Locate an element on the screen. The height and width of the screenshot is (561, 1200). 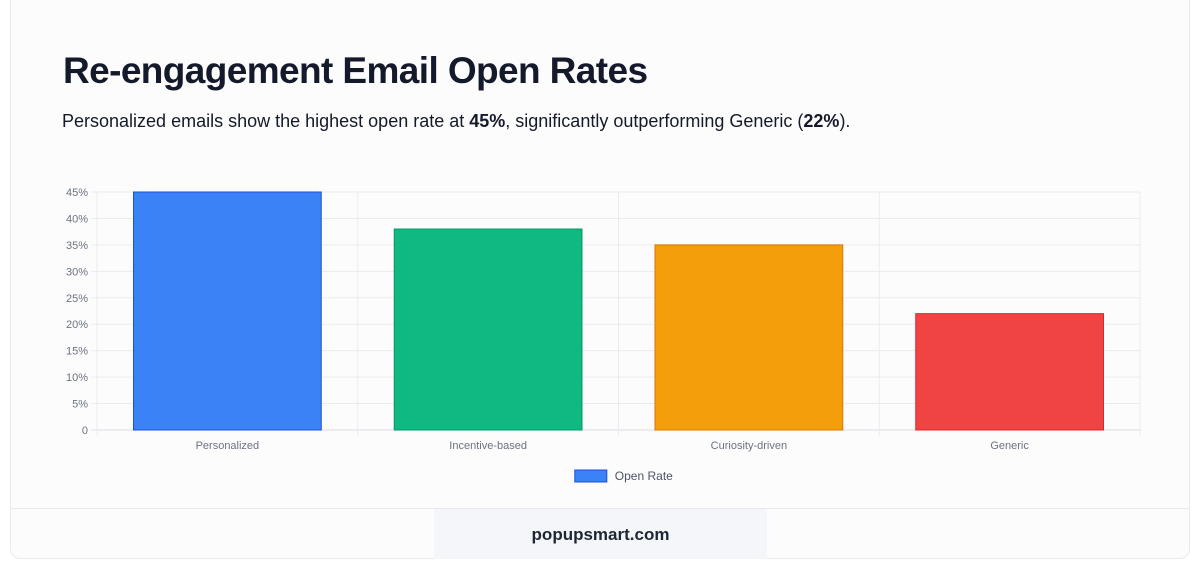
subtitle-text: ). is located at coordinates (845, 121).